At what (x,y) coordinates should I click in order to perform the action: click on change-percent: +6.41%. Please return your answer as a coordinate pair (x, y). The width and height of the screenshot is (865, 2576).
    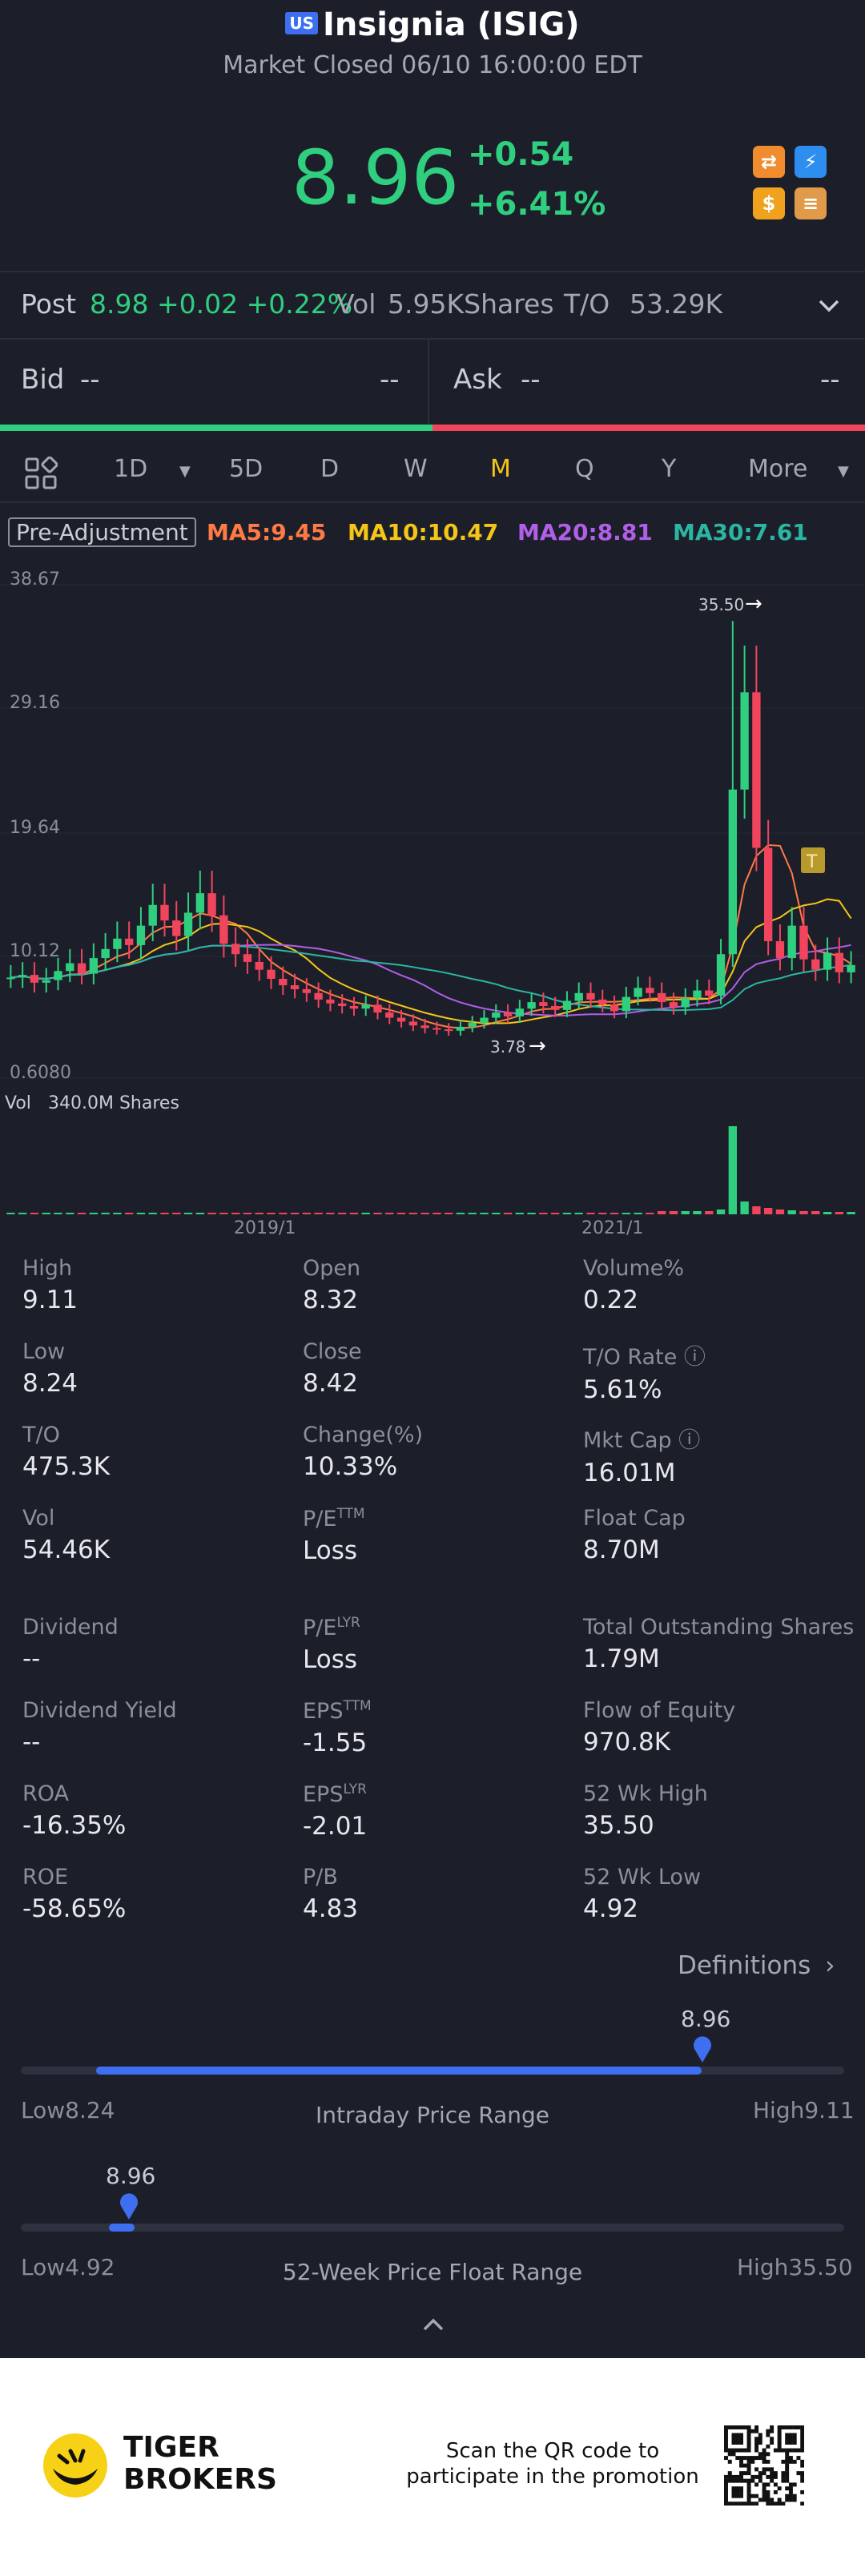
    Looking at the image, I should click on (537, 205).